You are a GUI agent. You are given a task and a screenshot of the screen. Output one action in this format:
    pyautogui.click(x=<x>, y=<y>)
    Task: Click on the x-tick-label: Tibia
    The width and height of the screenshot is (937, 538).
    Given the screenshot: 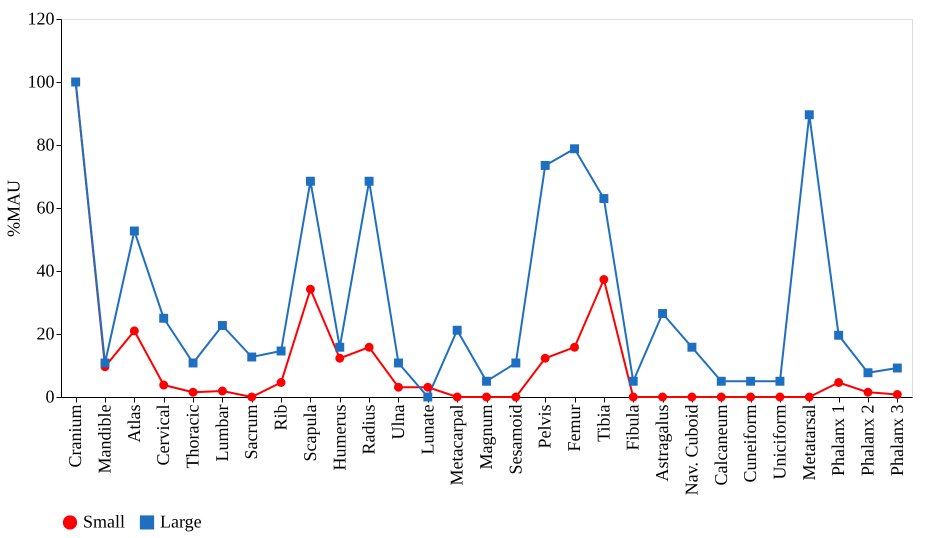 What is the action you would take?
    pyautogui.click(x=603, y=423)
    